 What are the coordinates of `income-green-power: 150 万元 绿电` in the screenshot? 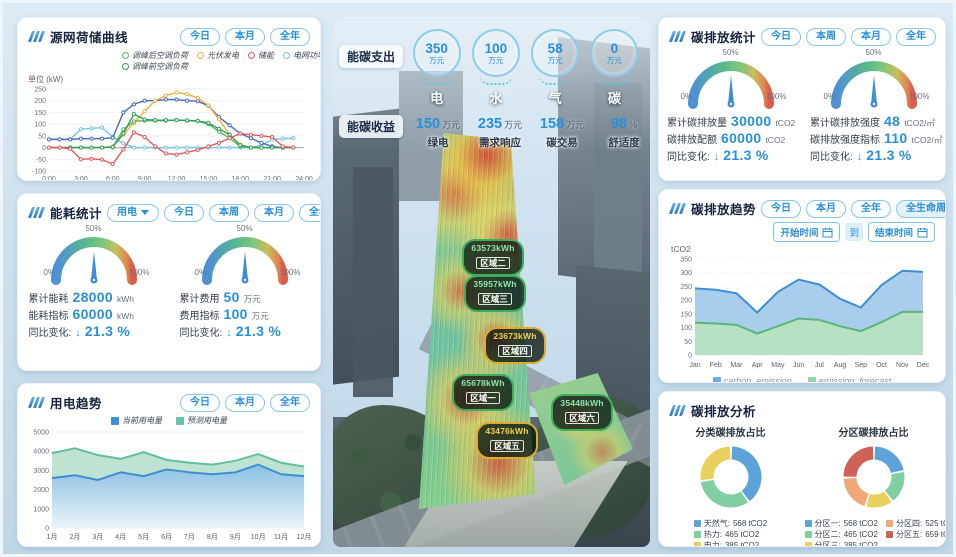 It's located at (438, 132).